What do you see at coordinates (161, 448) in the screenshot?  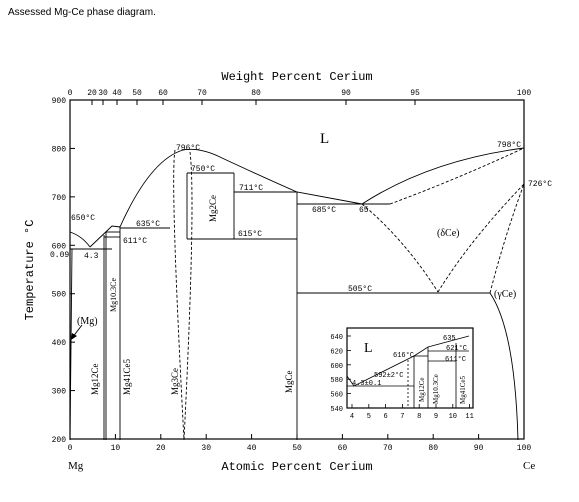 I see `bottom-tick-label: 20` at bounding box center [161, 448].